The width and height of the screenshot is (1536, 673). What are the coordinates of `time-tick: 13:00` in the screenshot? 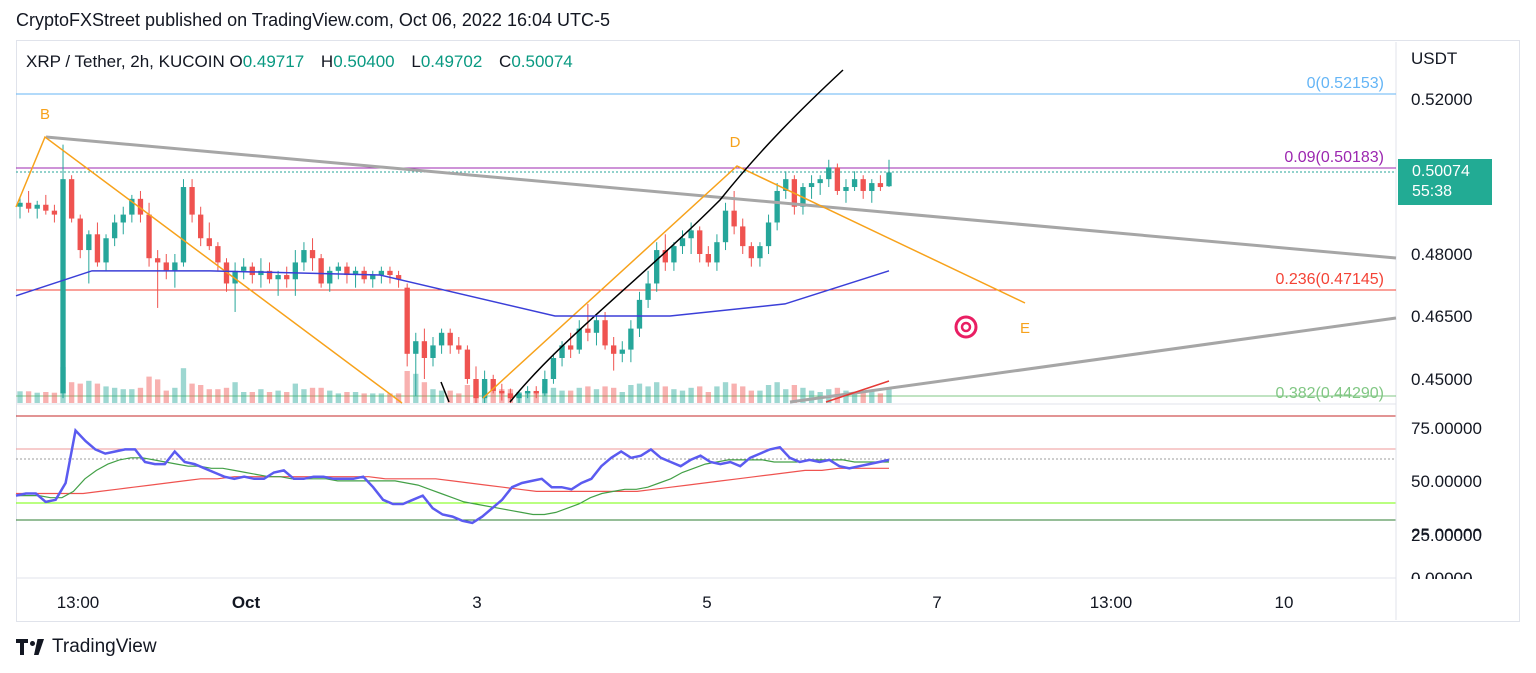 It's located at (1111, 602).